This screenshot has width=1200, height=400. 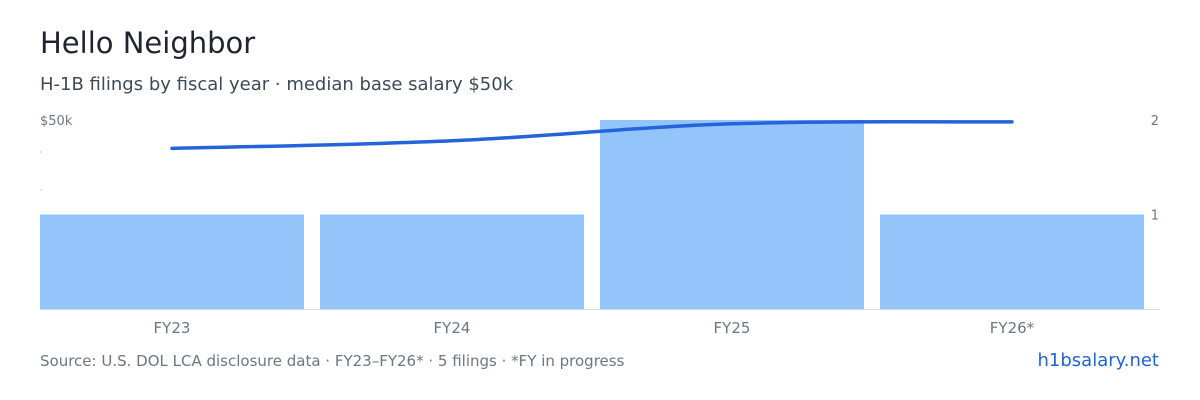 I want to click on x-tick-label: FY25, so click(x=732, y=328).